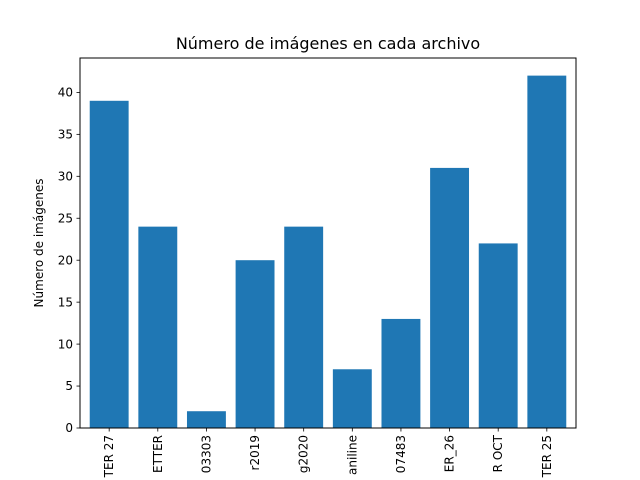  What do you see at coordinates (65, 93) in the screenshot?
I see `y-tick-label: 40` at bounding box center [65, 93].